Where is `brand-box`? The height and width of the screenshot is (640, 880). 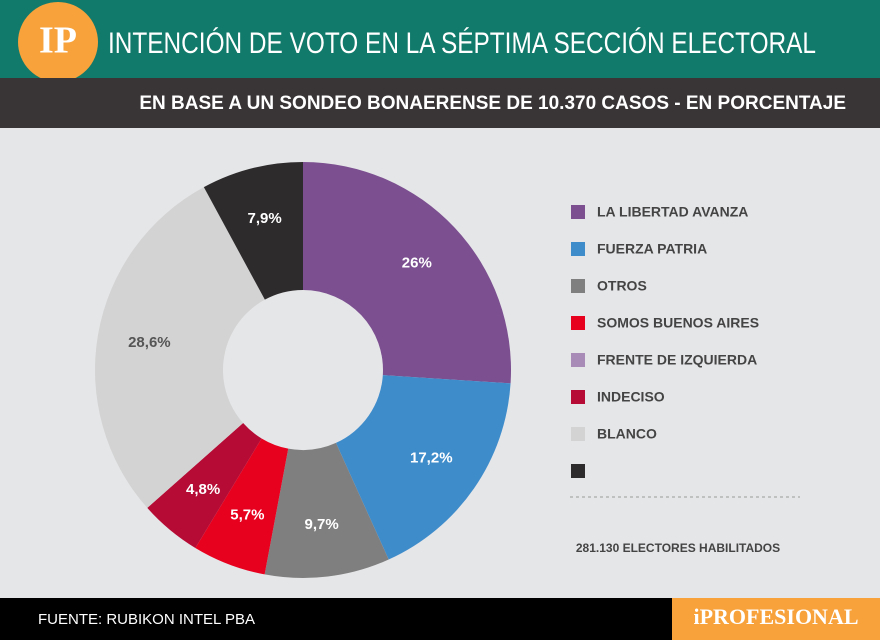 brand-box is located at coordinates (776, 619).